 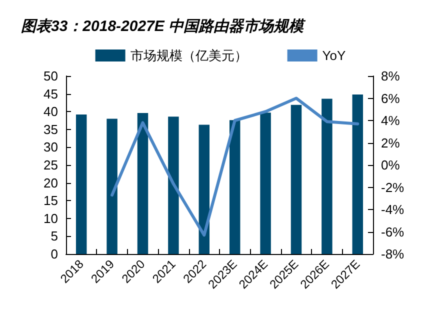 What do you see at coordinates (51, 94) in the screenshot?
I see `y-tick-label: 45` at bounding box center [51, 94].